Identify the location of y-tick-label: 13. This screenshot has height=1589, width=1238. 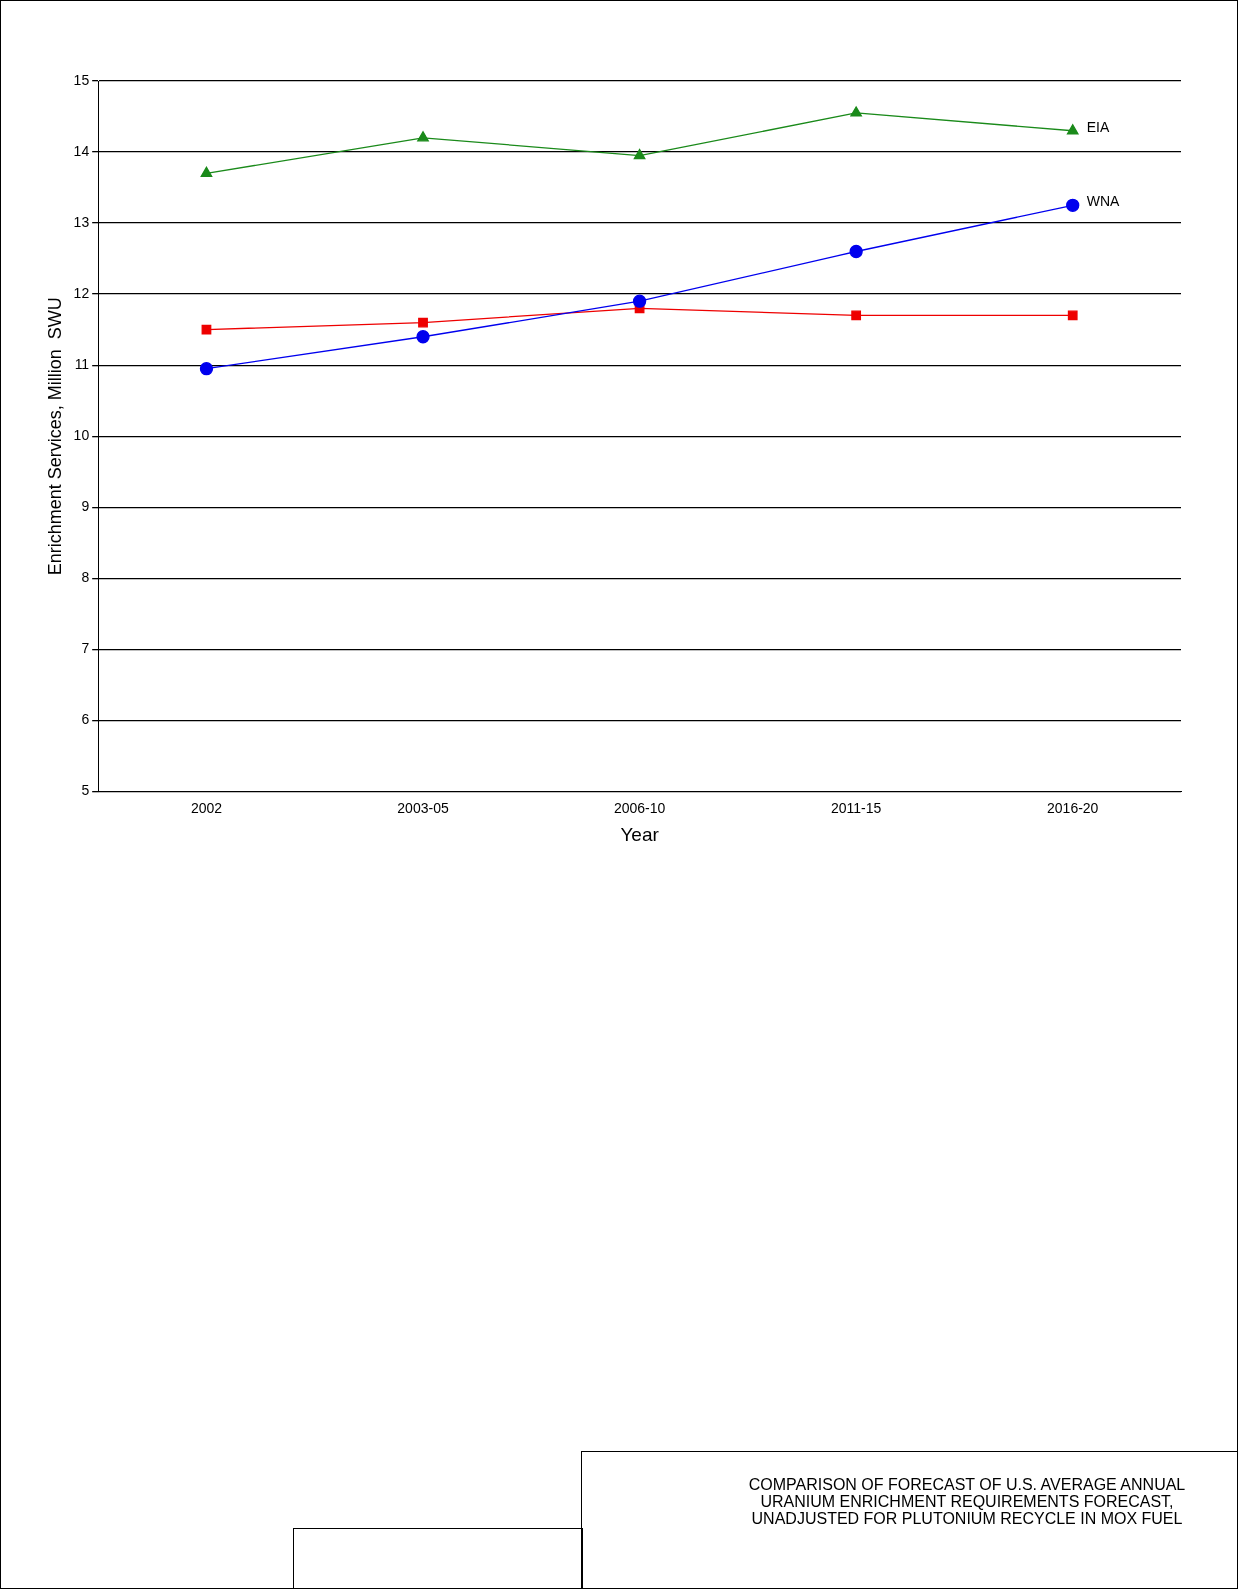
(81, 221).